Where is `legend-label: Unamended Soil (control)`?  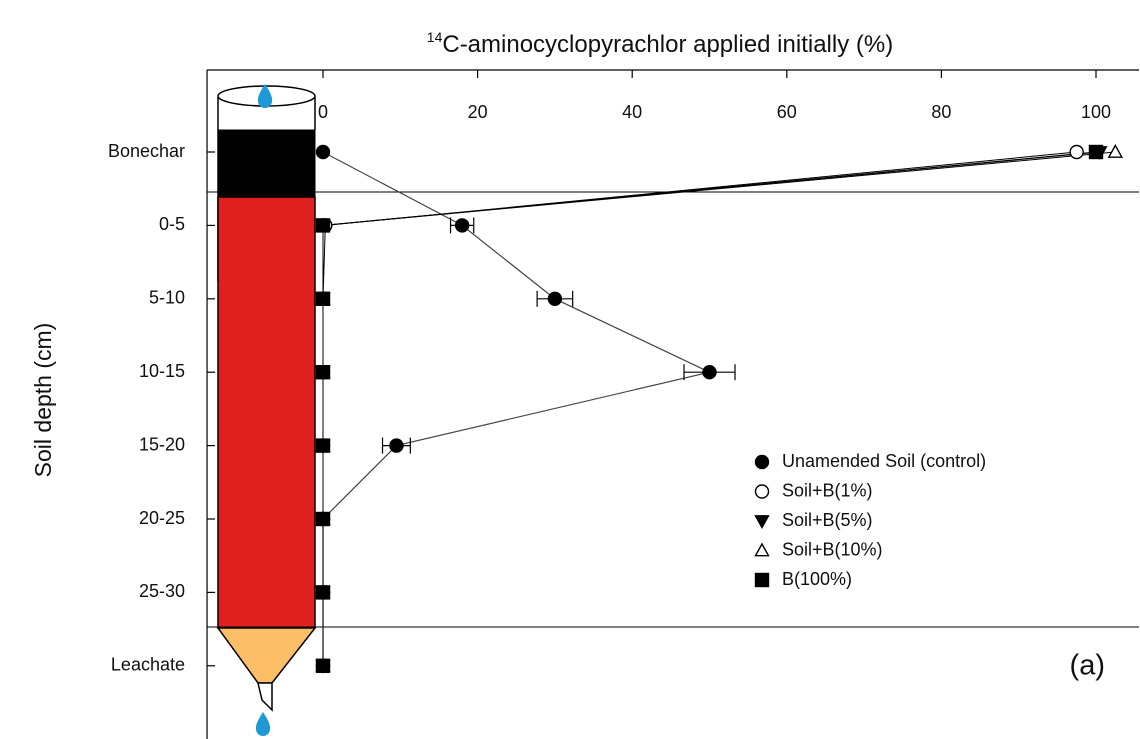
legend-label: Unamended Soil (control) is located at coordinates (884, 461).